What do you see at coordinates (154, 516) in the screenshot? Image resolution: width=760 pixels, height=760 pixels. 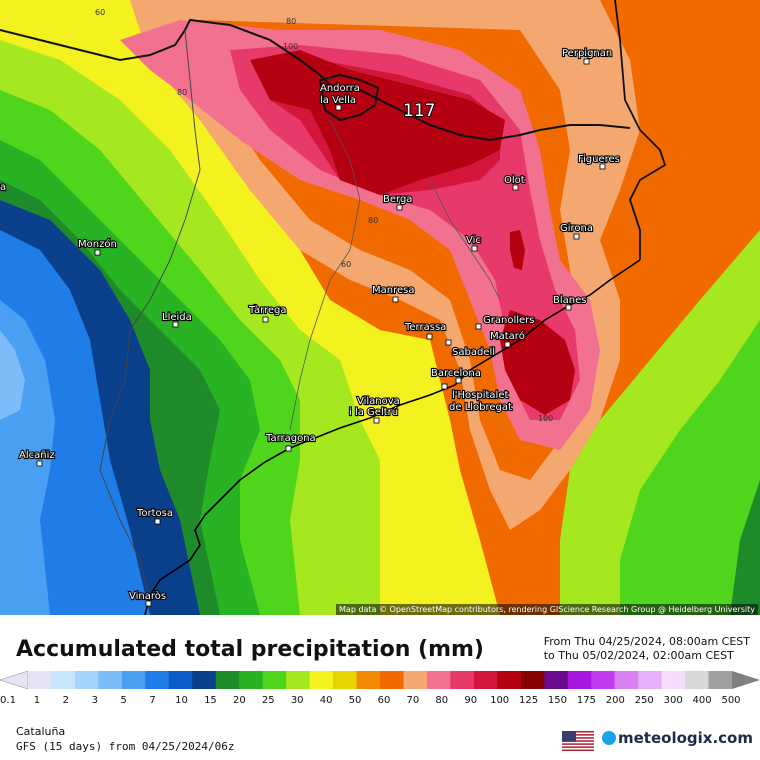 I see `city-tortosa: Tortosa` at bounding box center [154, 516].